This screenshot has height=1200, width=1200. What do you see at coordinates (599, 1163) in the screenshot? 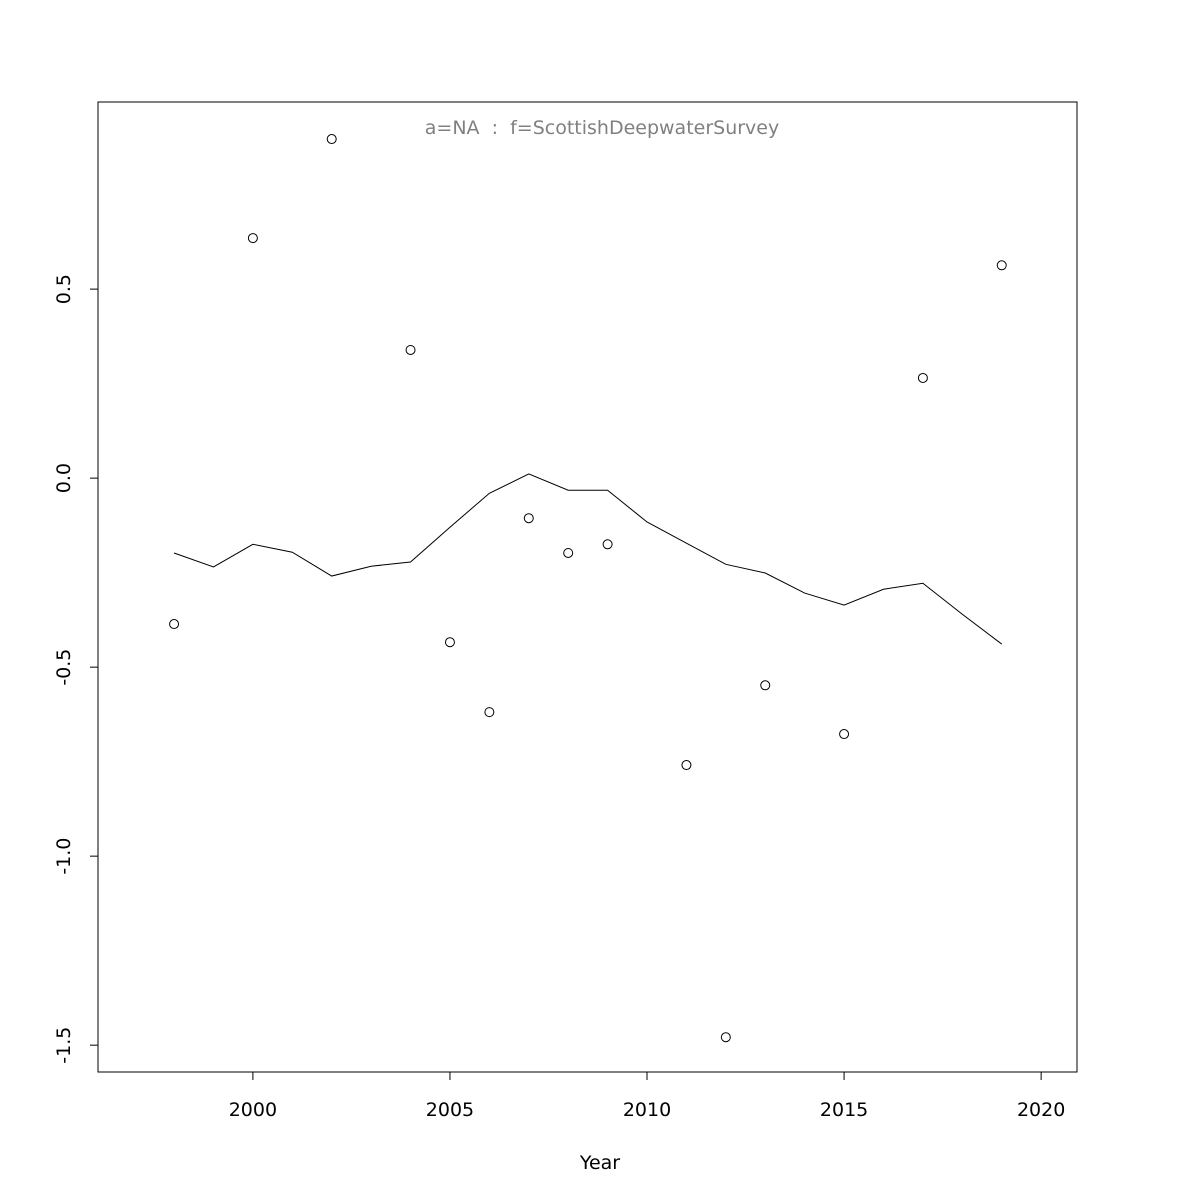
I see `x-axis-label: Year` at bounding box center [599, 1163].